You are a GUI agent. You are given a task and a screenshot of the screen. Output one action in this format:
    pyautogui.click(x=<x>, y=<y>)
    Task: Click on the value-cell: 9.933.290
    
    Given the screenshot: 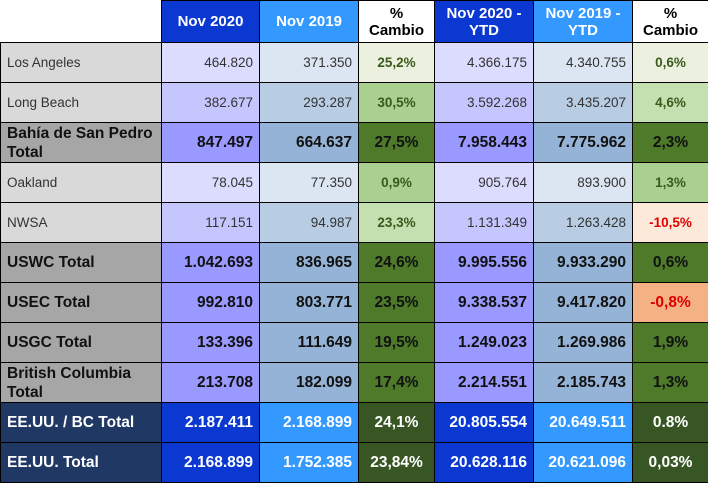 What is the action you would take?
    pyautogui.click(x=583, y=262)
    